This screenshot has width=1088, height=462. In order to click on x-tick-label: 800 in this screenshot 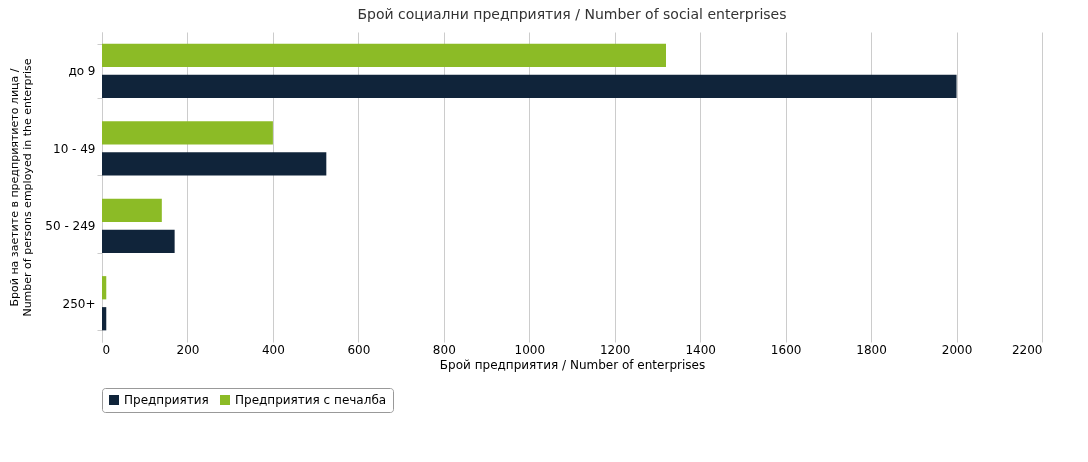, I will do `click(444, 349)`.